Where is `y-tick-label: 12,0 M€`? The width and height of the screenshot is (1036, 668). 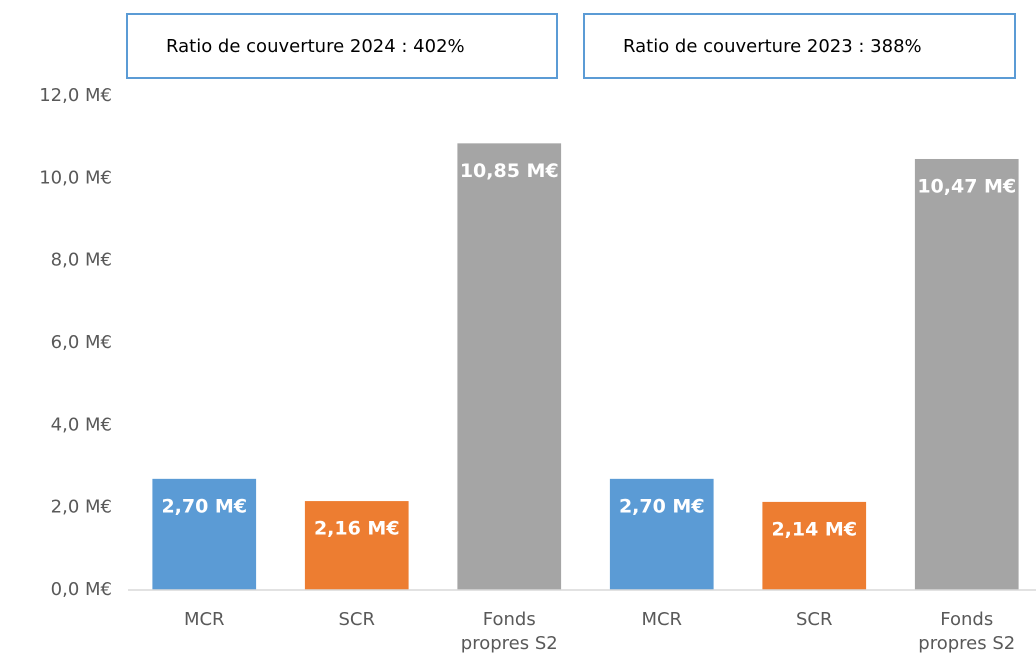
y-tick-label: 12,0 M€ is located at coordinates (75, 95).